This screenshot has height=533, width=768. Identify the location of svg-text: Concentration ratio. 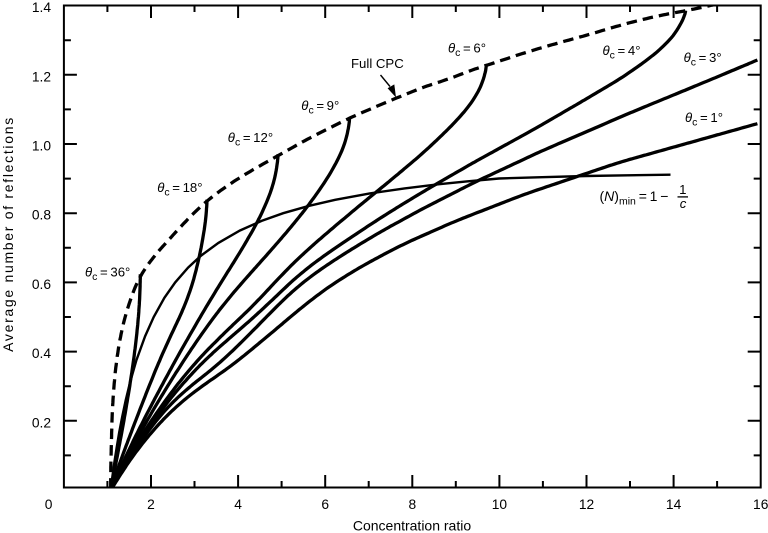
(412, 525).